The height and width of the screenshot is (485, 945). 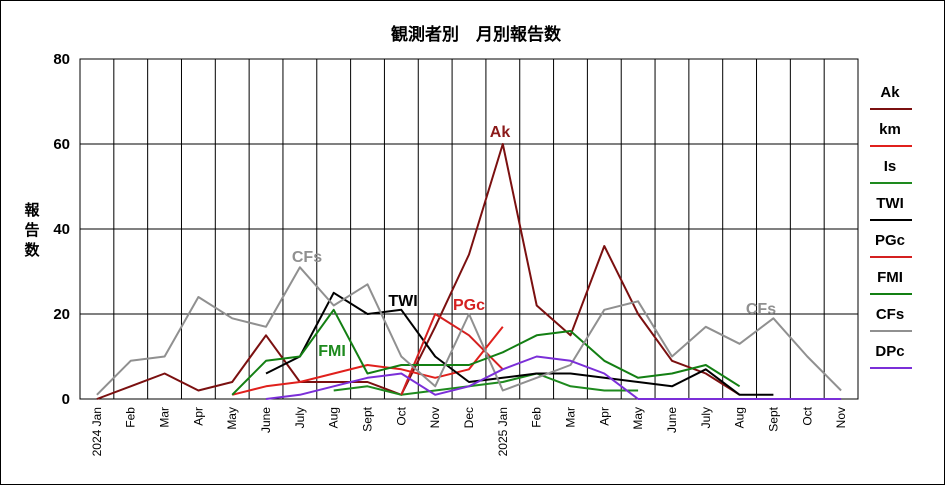 What do you see at coordinates (469, 305) in the screenshot?
I see `annotation-label: PGc` at bounding box center [469, 305].